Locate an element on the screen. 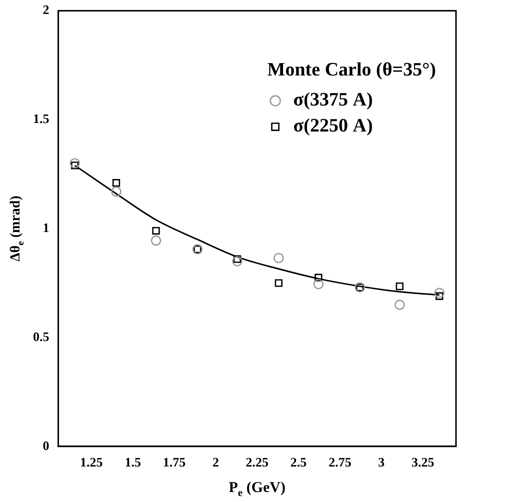 Image resolution: width=508 pixels, height=502 pixels. x-tick-label: 1.5 is located at coordinates (133, 462).